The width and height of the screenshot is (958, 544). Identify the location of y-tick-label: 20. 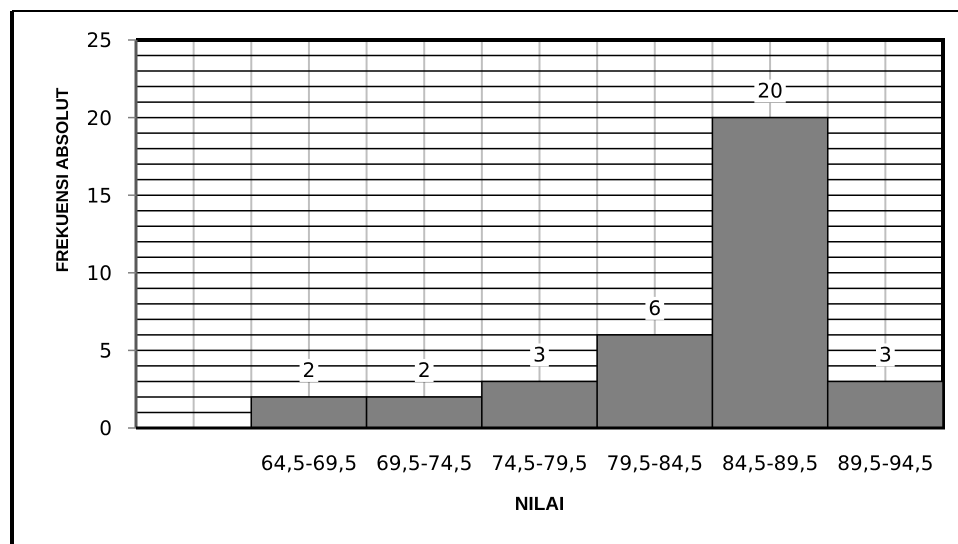
(99, 118).